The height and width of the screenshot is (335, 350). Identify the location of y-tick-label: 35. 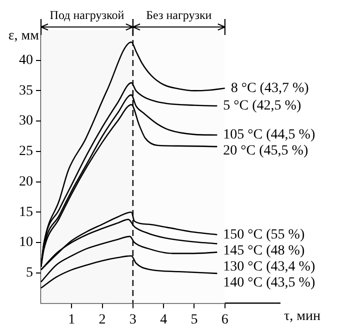
(26, 90).